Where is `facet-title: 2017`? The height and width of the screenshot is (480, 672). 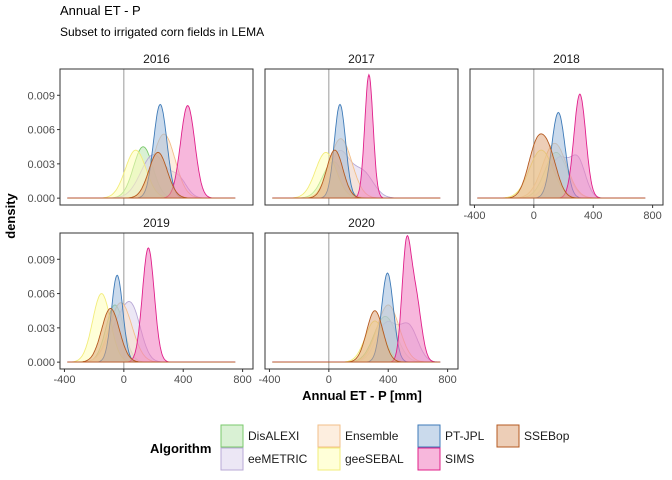
facet-title: 2017 is located at coordinates (361, 59).